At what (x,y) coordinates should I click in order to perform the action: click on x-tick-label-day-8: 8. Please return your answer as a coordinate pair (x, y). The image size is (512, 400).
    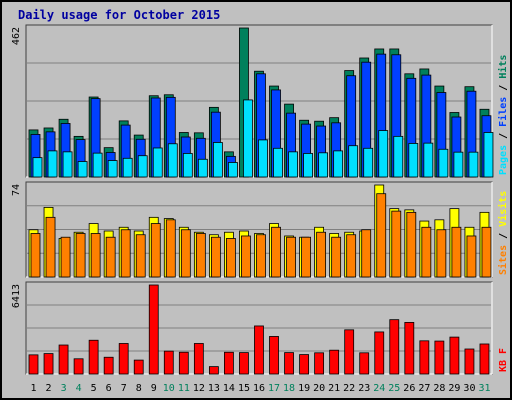
    Looking at the image, I should click on (139, 388).